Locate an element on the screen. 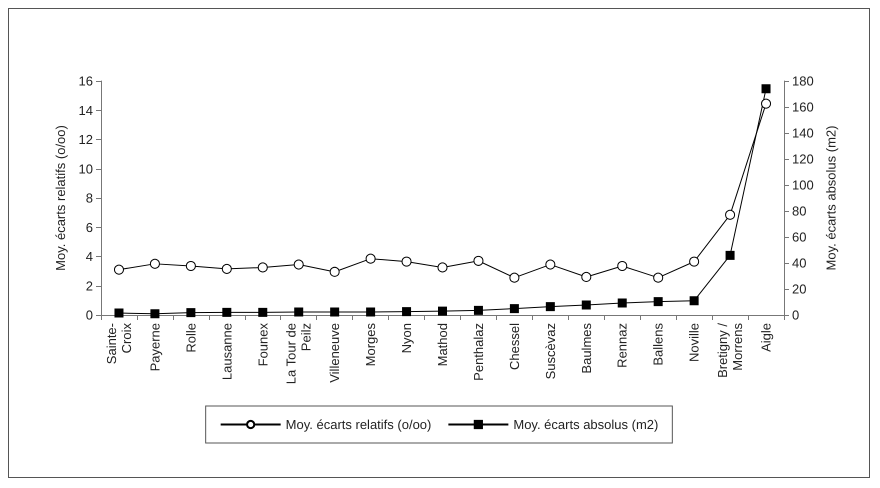  y2-tick-label: 100 is located at coordinates (803, 185).